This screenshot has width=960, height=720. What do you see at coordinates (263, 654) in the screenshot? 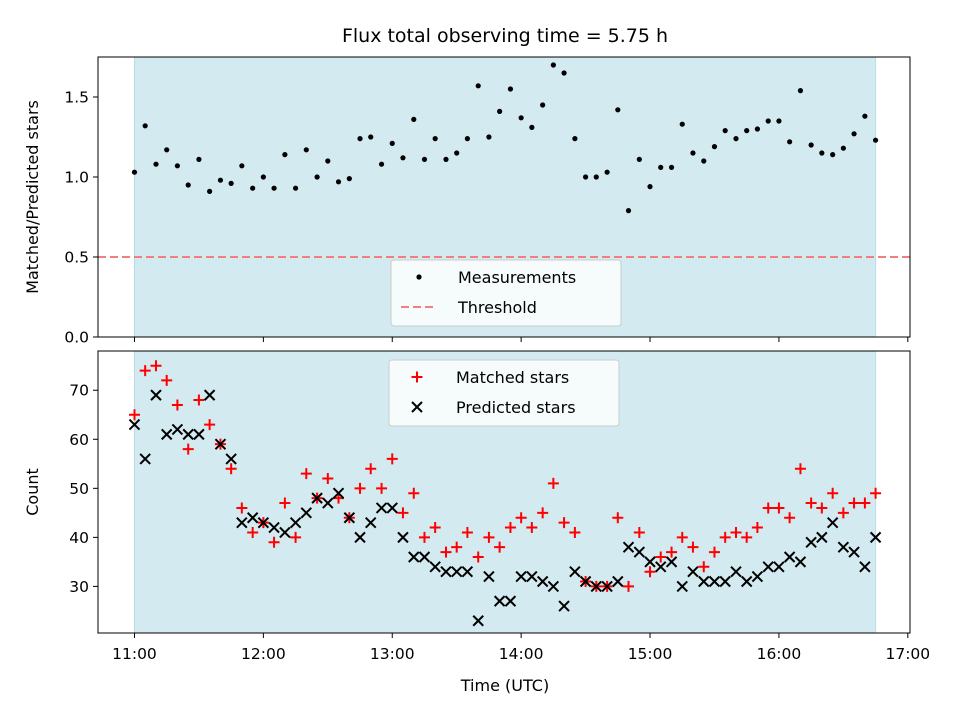
I see `x-tick-label: 12:00` at bounding box center [263, 654].